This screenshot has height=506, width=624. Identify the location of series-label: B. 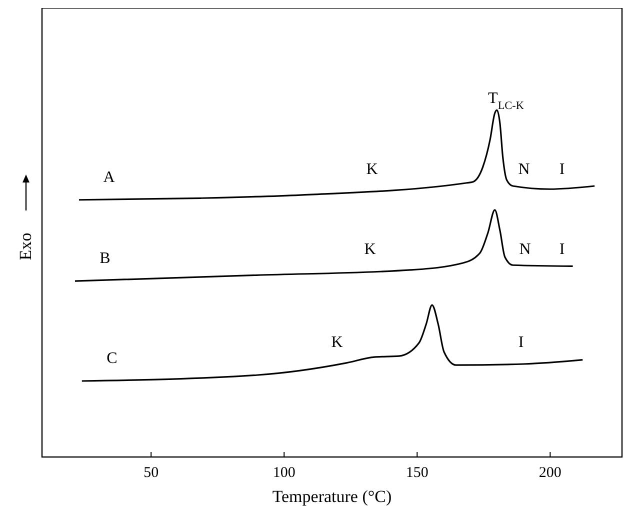
(105, 259).